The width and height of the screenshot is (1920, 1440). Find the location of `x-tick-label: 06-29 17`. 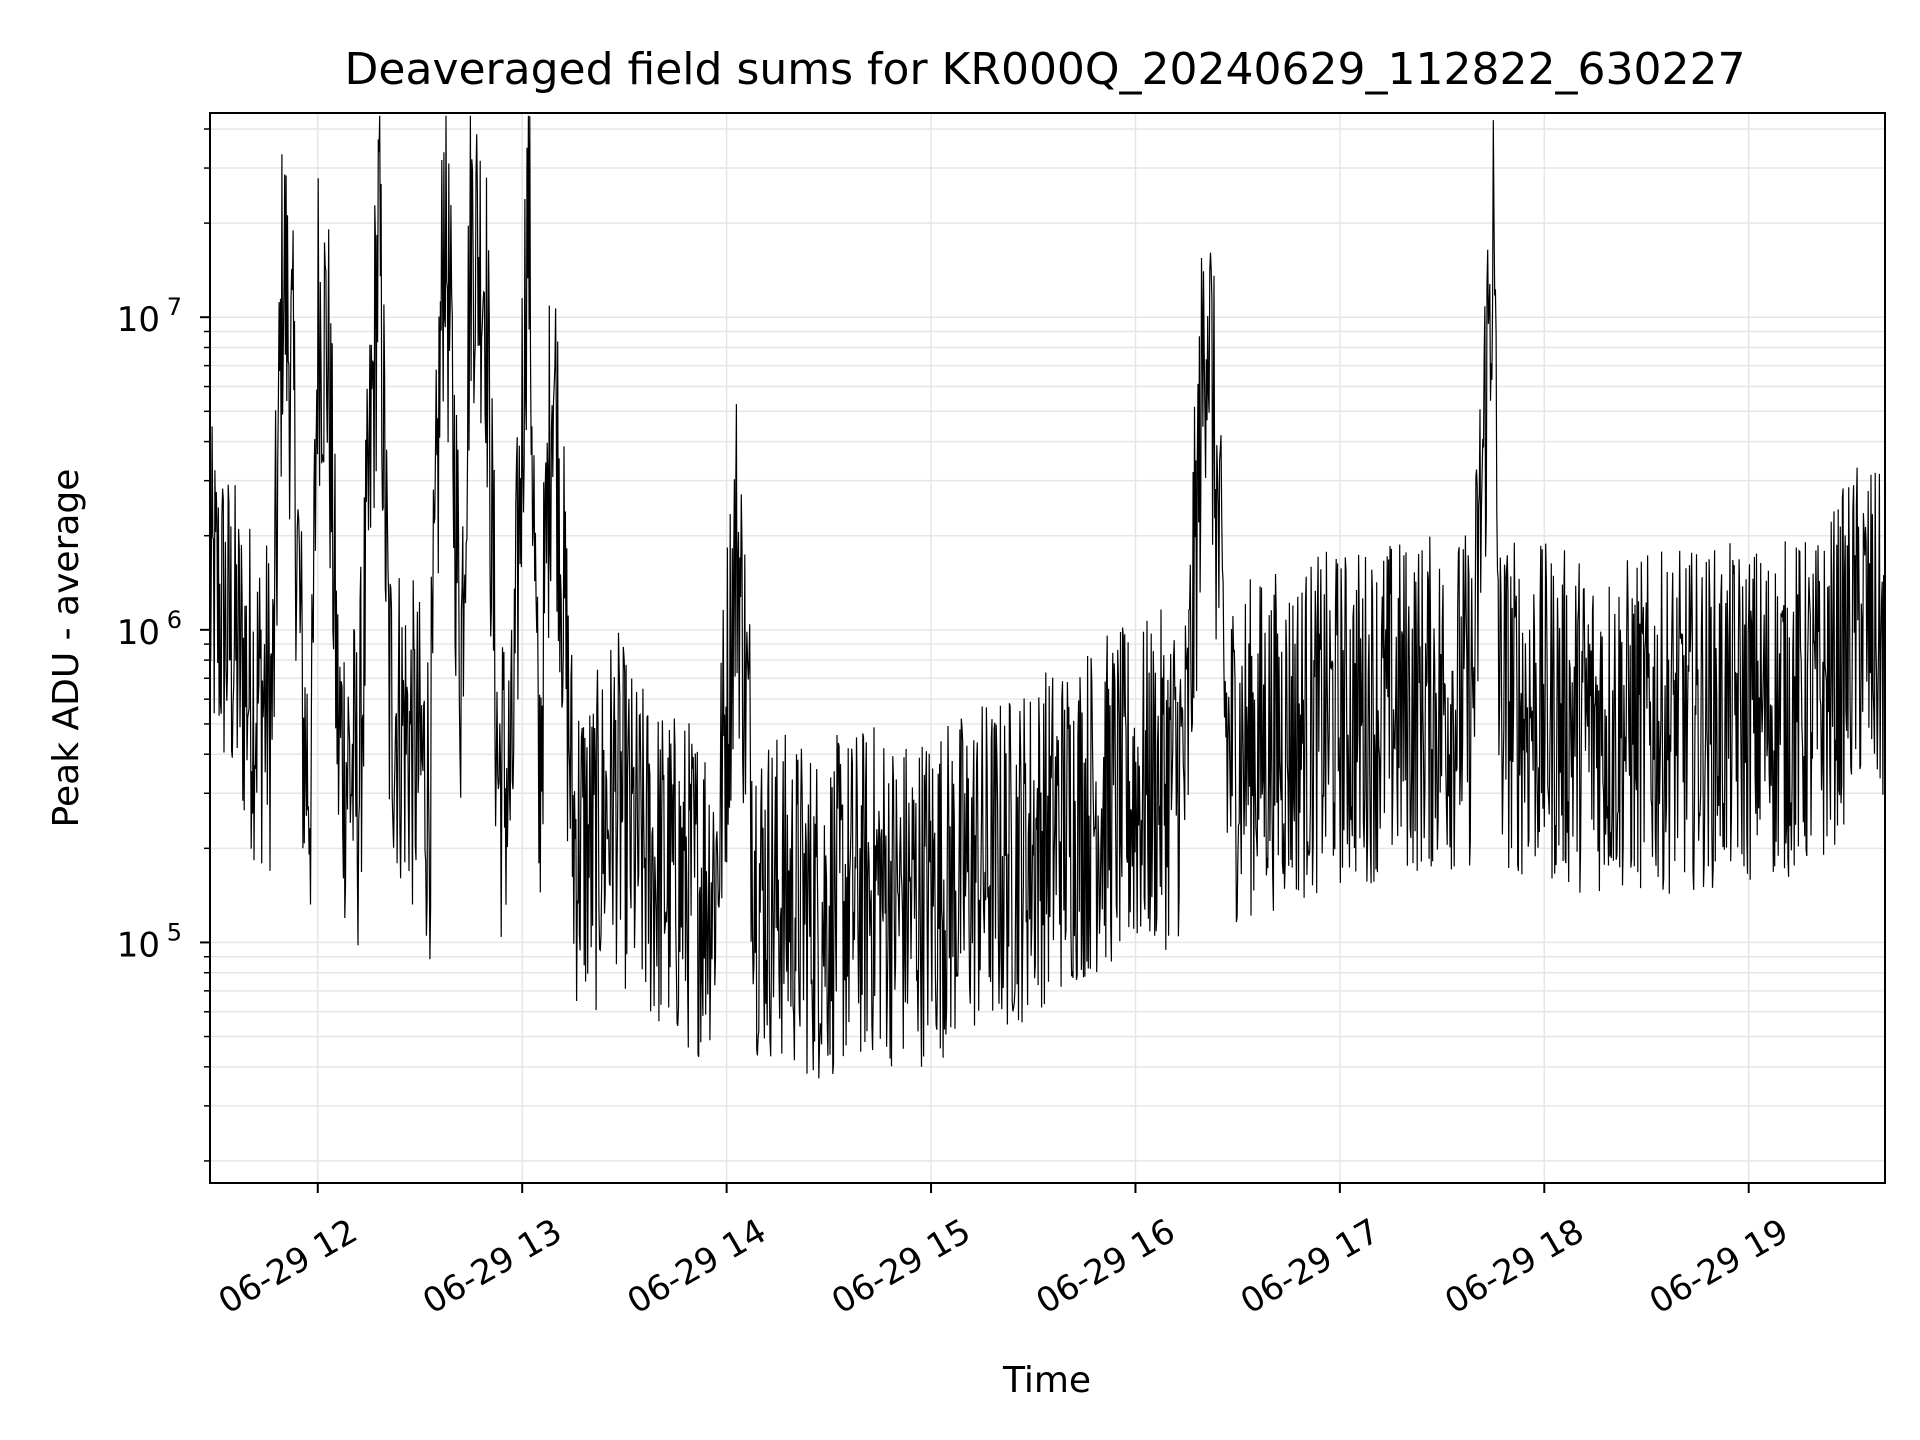

x-tick-label: 06-29 17 is located at coordinates (1310, 1266).